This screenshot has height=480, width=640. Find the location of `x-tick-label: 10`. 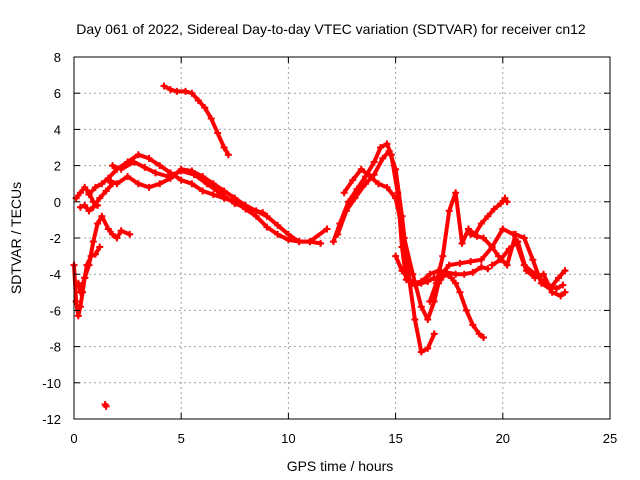

x-tick-label: 10 is located at coordinates (288, 438).